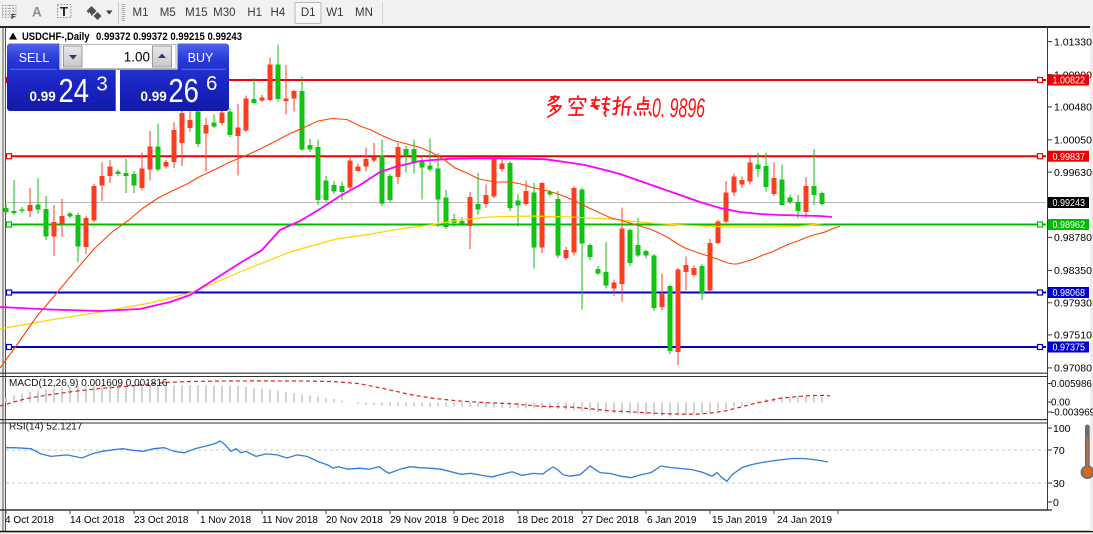  What do you see at coordinates (308, 13) in the screenshot?
I see `svg-text: D1` at bounding box center [308, 13].